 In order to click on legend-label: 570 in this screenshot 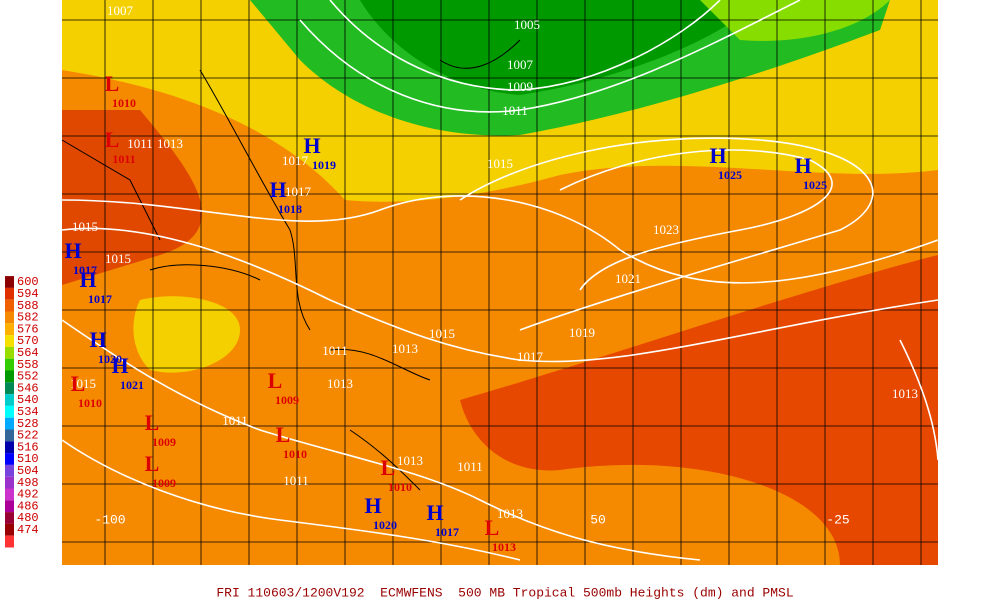, I will do `click(28, 341)`.